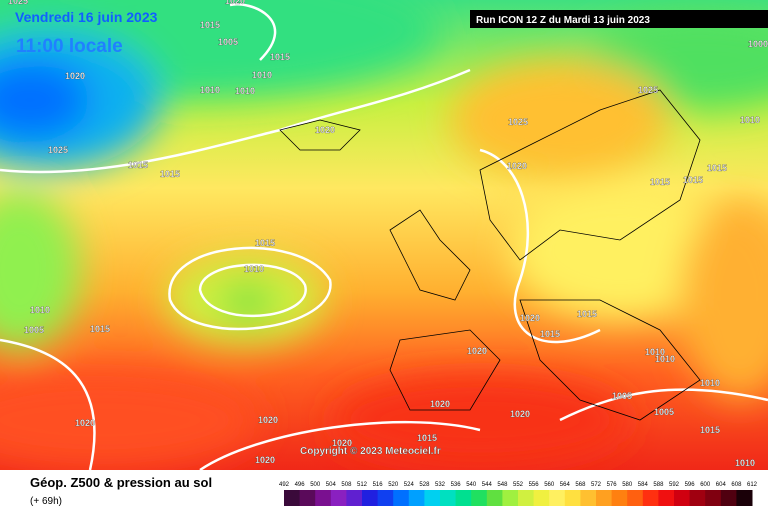  I want to click on forecast-time: 11:00 locale, so click(69, 46).